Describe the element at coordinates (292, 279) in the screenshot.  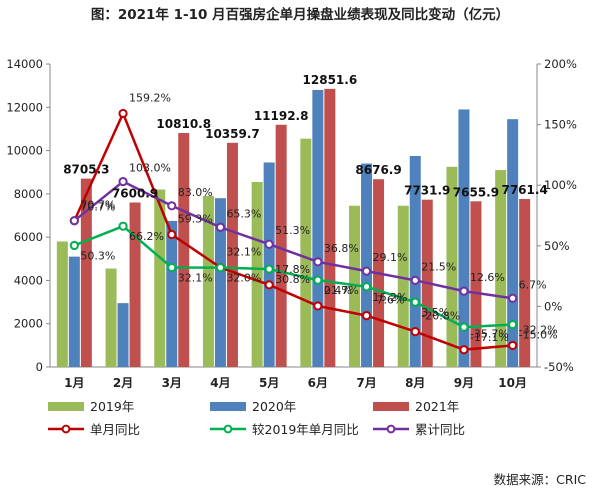
I see `line-value-label: 30.8%` at that location.